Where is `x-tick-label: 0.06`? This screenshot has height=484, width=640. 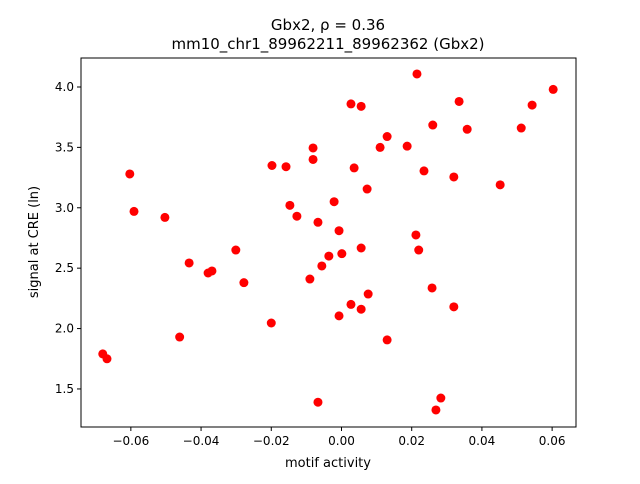
x-tick-label: 0.06 is located at coordinates (552, 441).